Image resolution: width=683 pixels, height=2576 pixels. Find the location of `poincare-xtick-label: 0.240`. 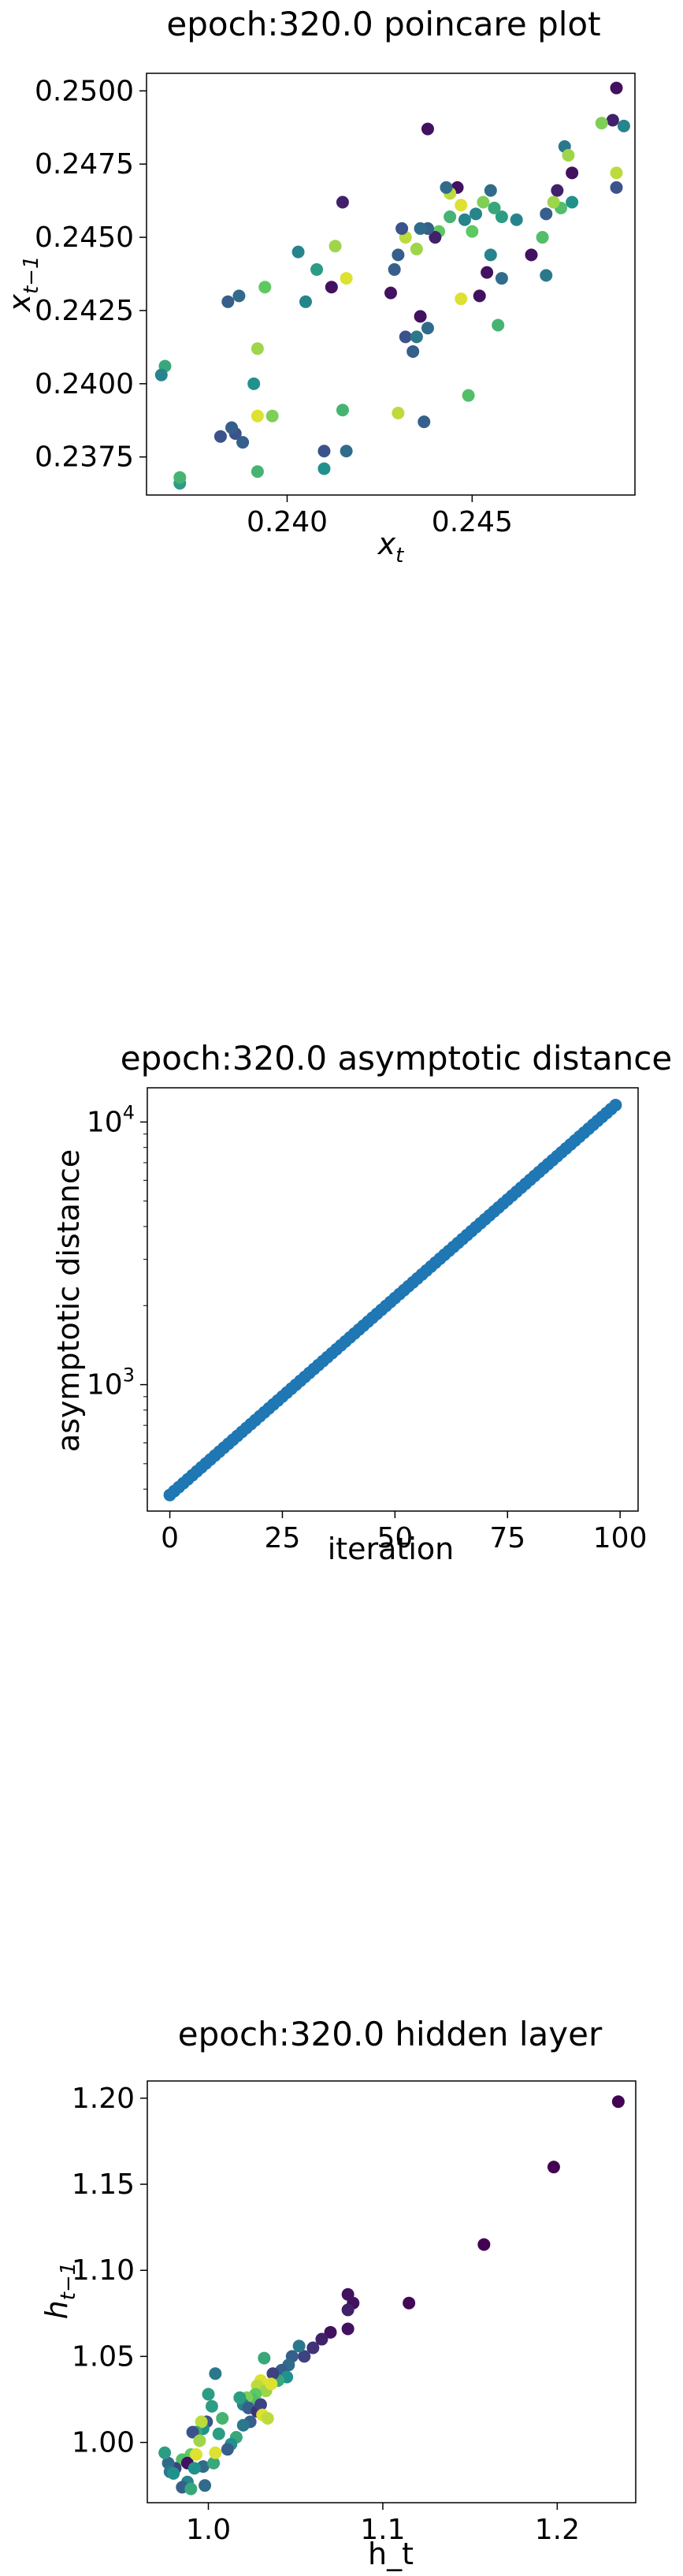

poincare-xtick-label: 0.240 is located at coordinates (287, 522).